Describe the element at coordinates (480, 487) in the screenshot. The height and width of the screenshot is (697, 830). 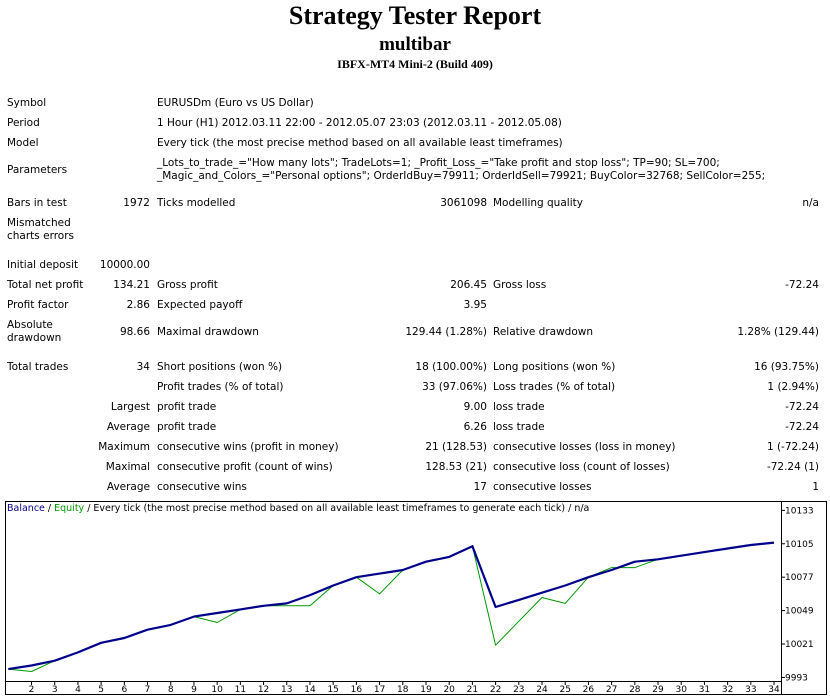
I see `avg-cons-wins-value: 17` at that location.